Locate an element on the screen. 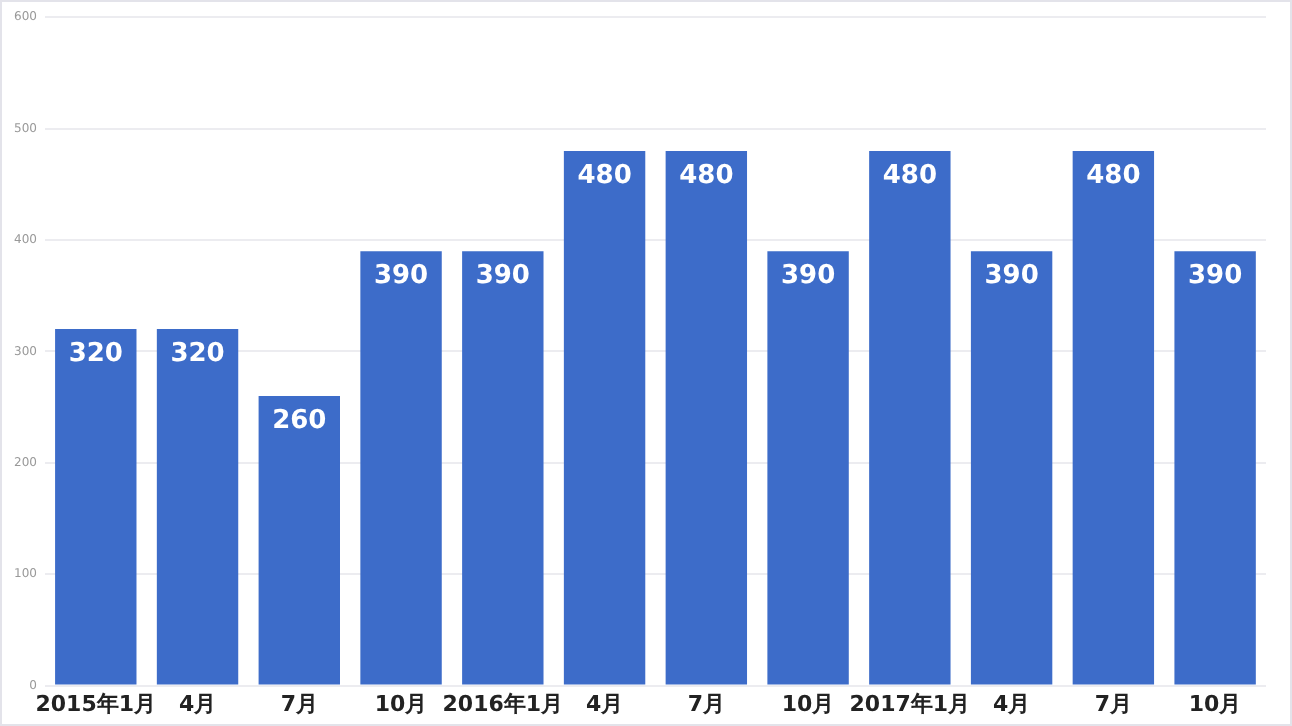  x-tick-label: 2016年1月 is located at coordinates (503, 703).